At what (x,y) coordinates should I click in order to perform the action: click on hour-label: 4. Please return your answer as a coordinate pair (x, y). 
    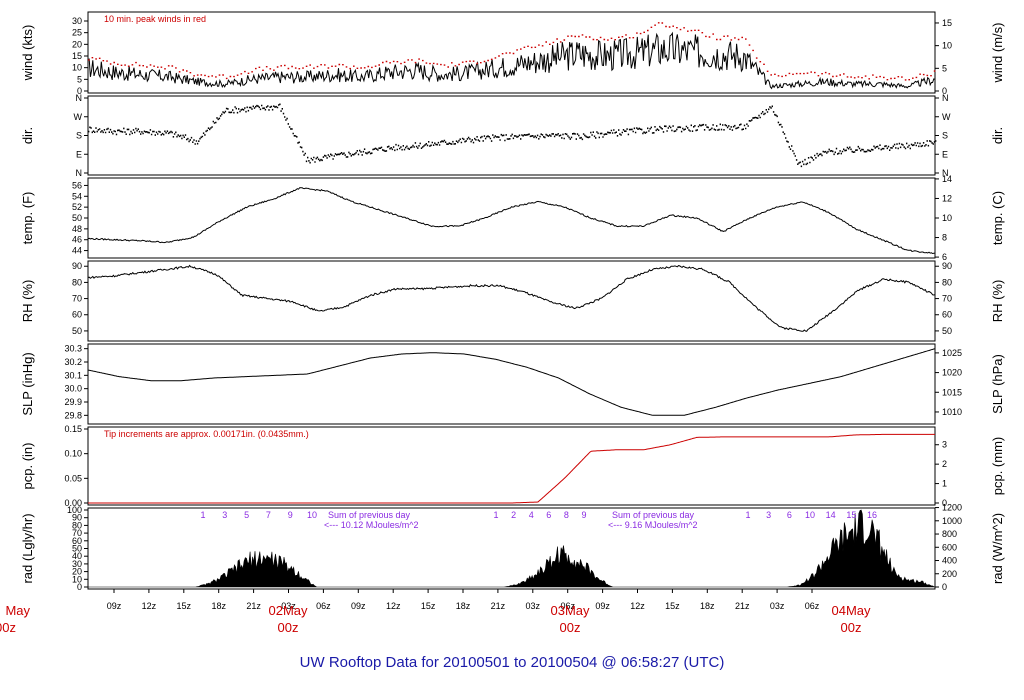
    Looking at the image, I should click on (531, 515).